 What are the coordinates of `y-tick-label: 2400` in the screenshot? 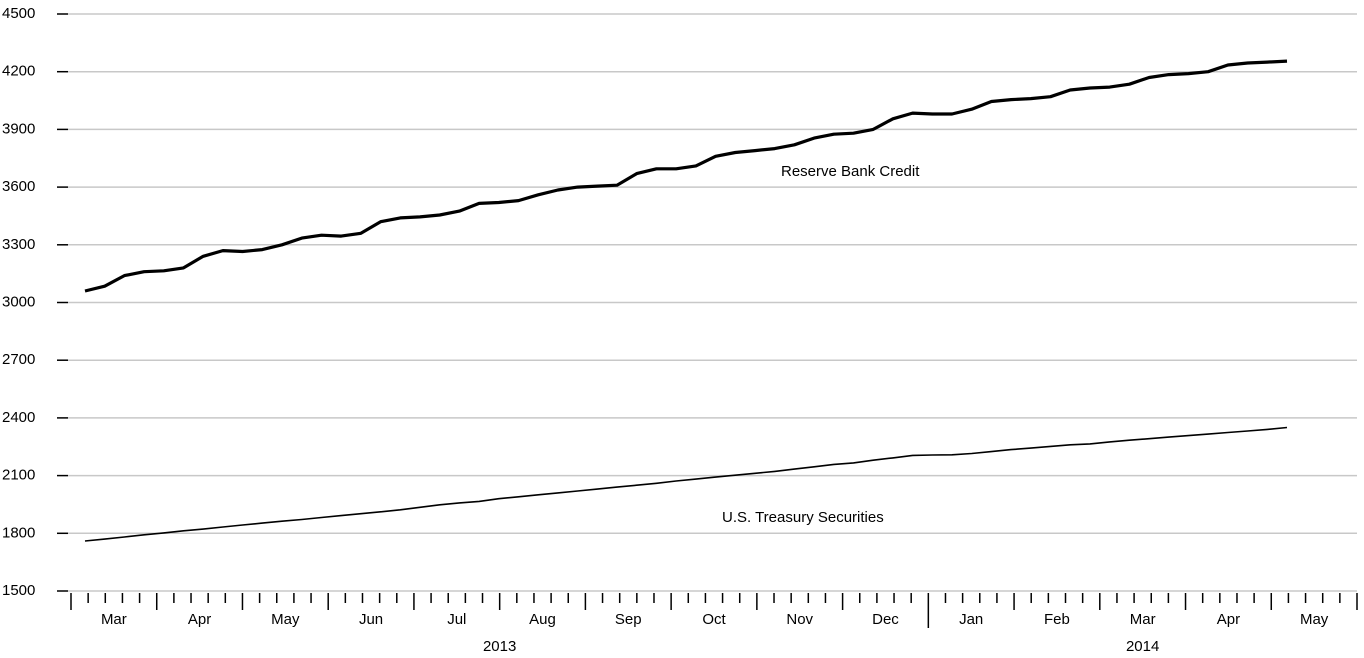 It's located at (18, 417).